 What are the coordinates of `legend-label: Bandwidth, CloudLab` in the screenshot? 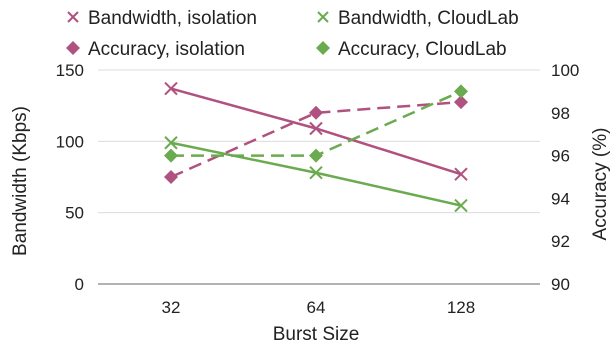 It's located at (428, 18).